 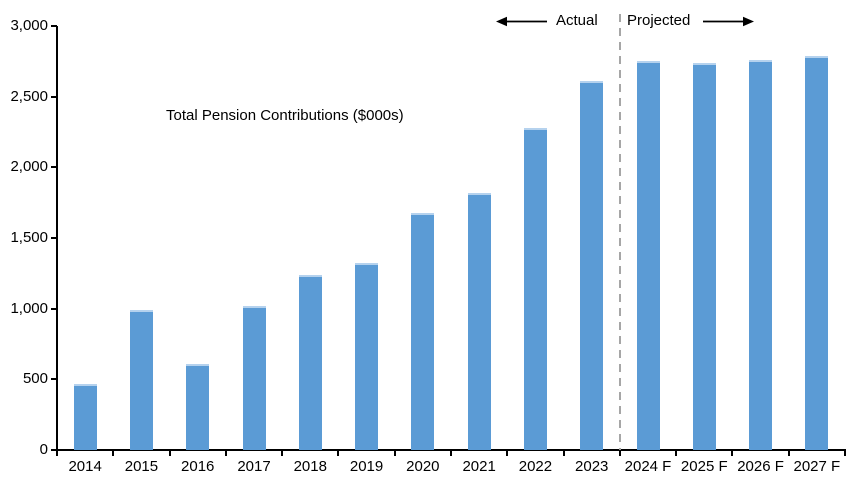 What do you see at coordinates (728, 21) in the screenshot?
I see `projected-right-arrow-icon` at bounding box center [728, 21].